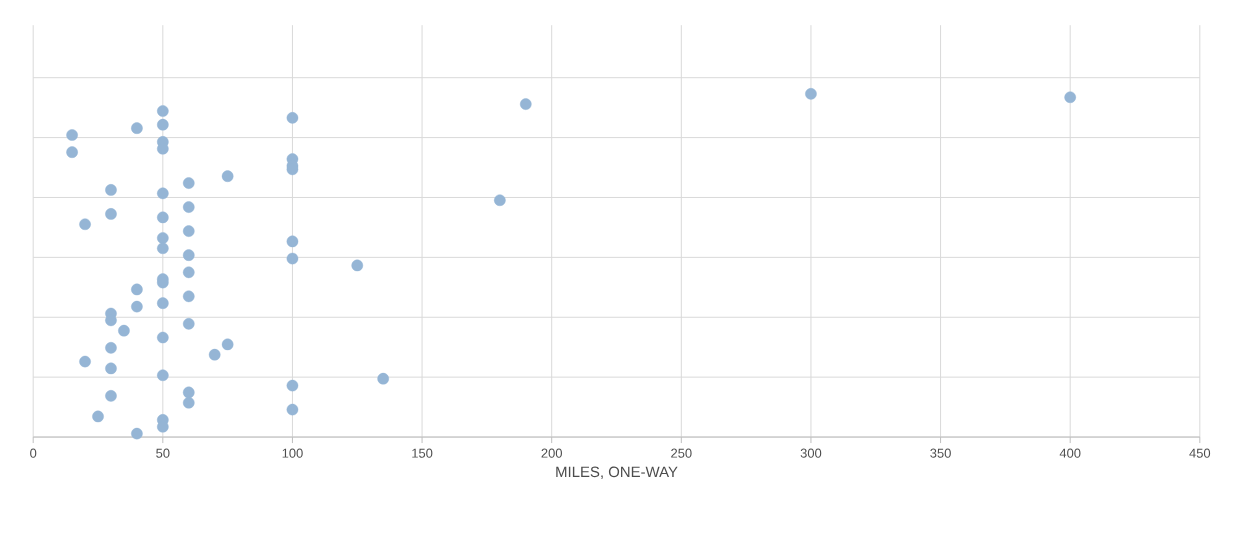 The height and width of the screenshot is (533, 1258). Describe the element at coordinates (811, 453) in the screenshot. I see `x-tick-label: 300` at that location.